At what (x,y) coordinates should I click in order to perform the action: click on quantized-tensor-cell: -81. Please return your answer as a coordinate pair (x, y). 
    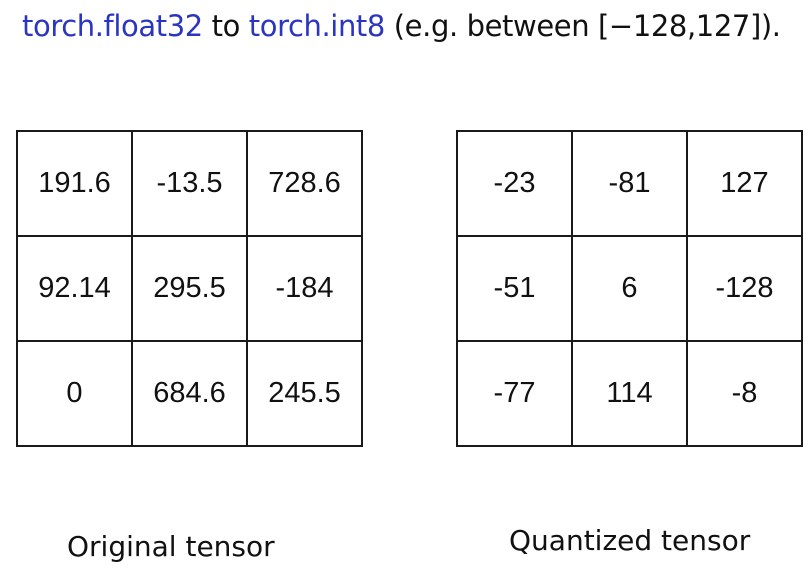
    Looking at the image, I should click on (629, 183).